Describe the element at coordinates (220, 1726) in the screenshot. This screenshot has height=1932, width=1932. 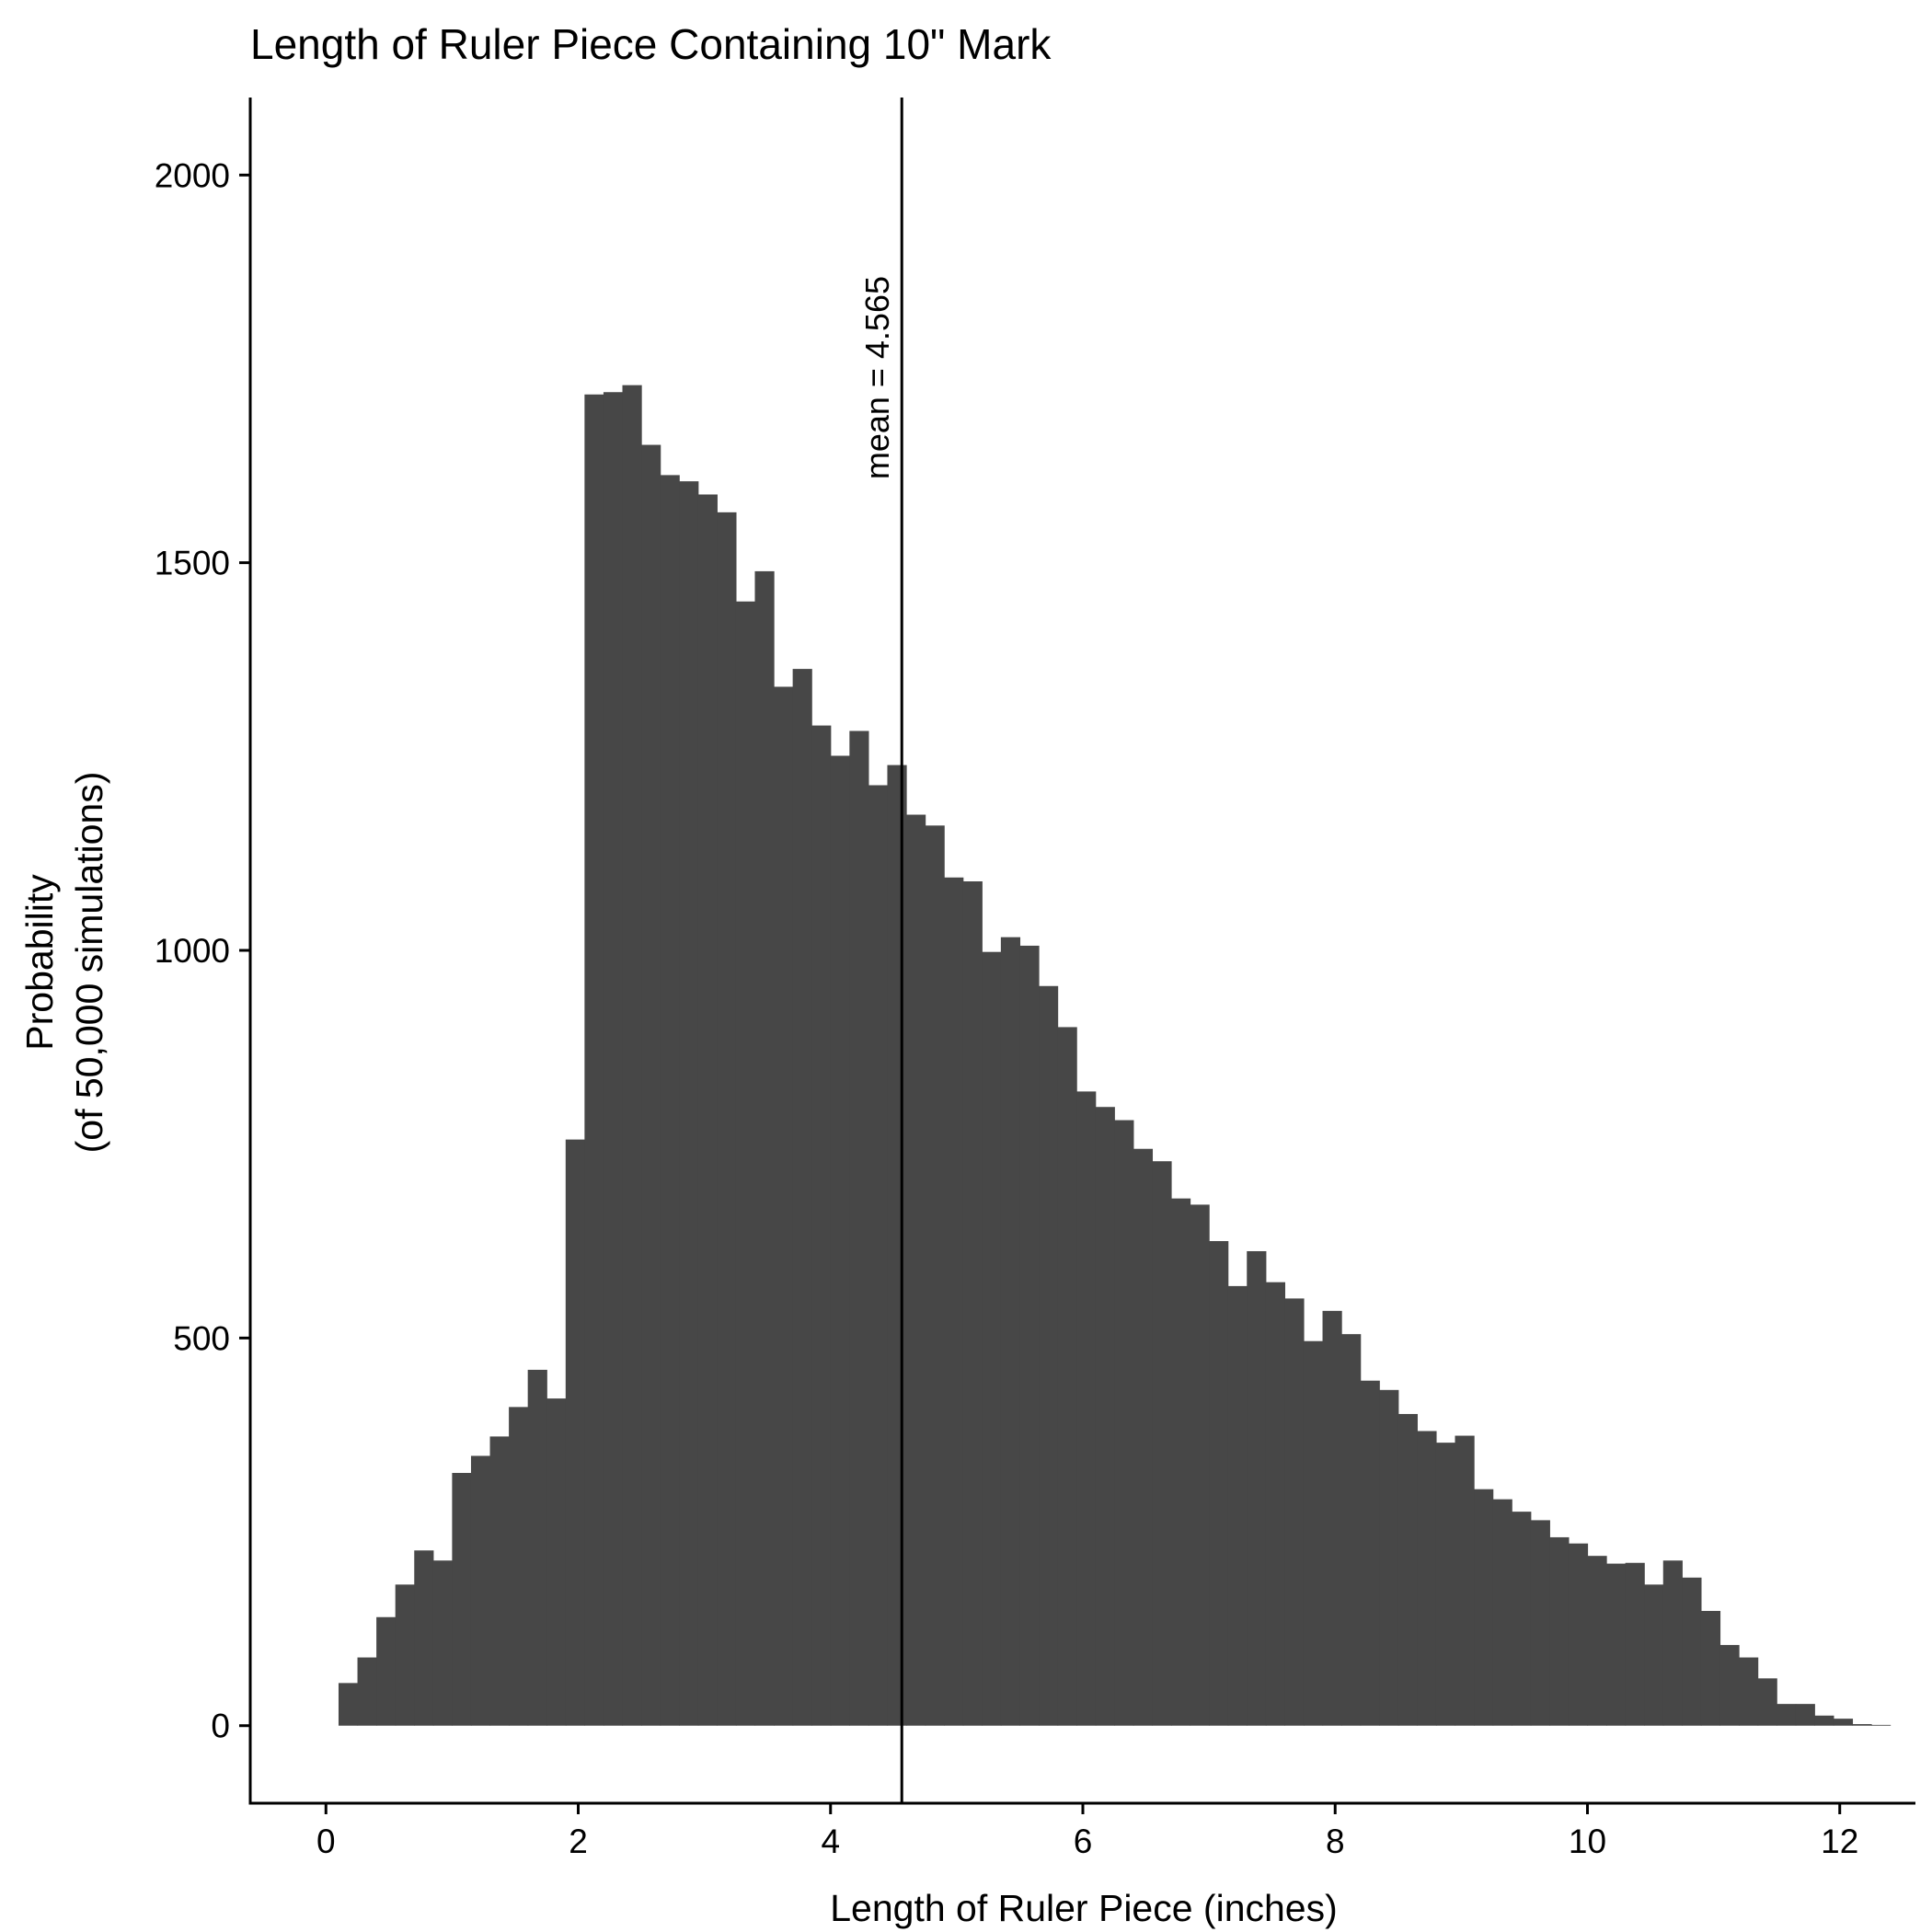
I see `y-tick-label: 0` at that location.